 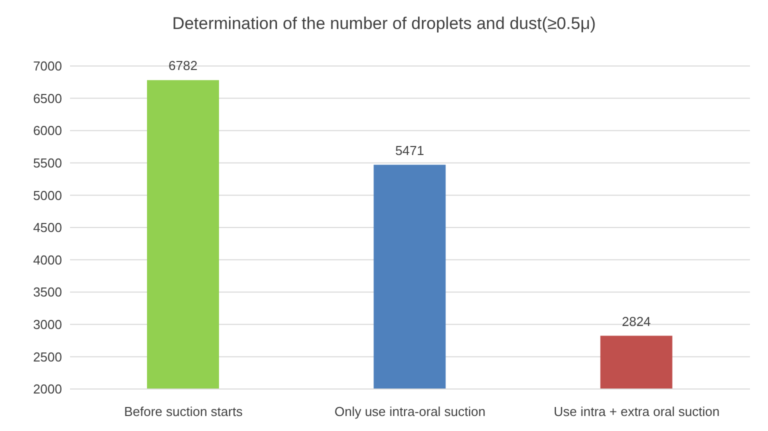 I want to click on y-tick-label: 3500, so click(x=47, y=292).